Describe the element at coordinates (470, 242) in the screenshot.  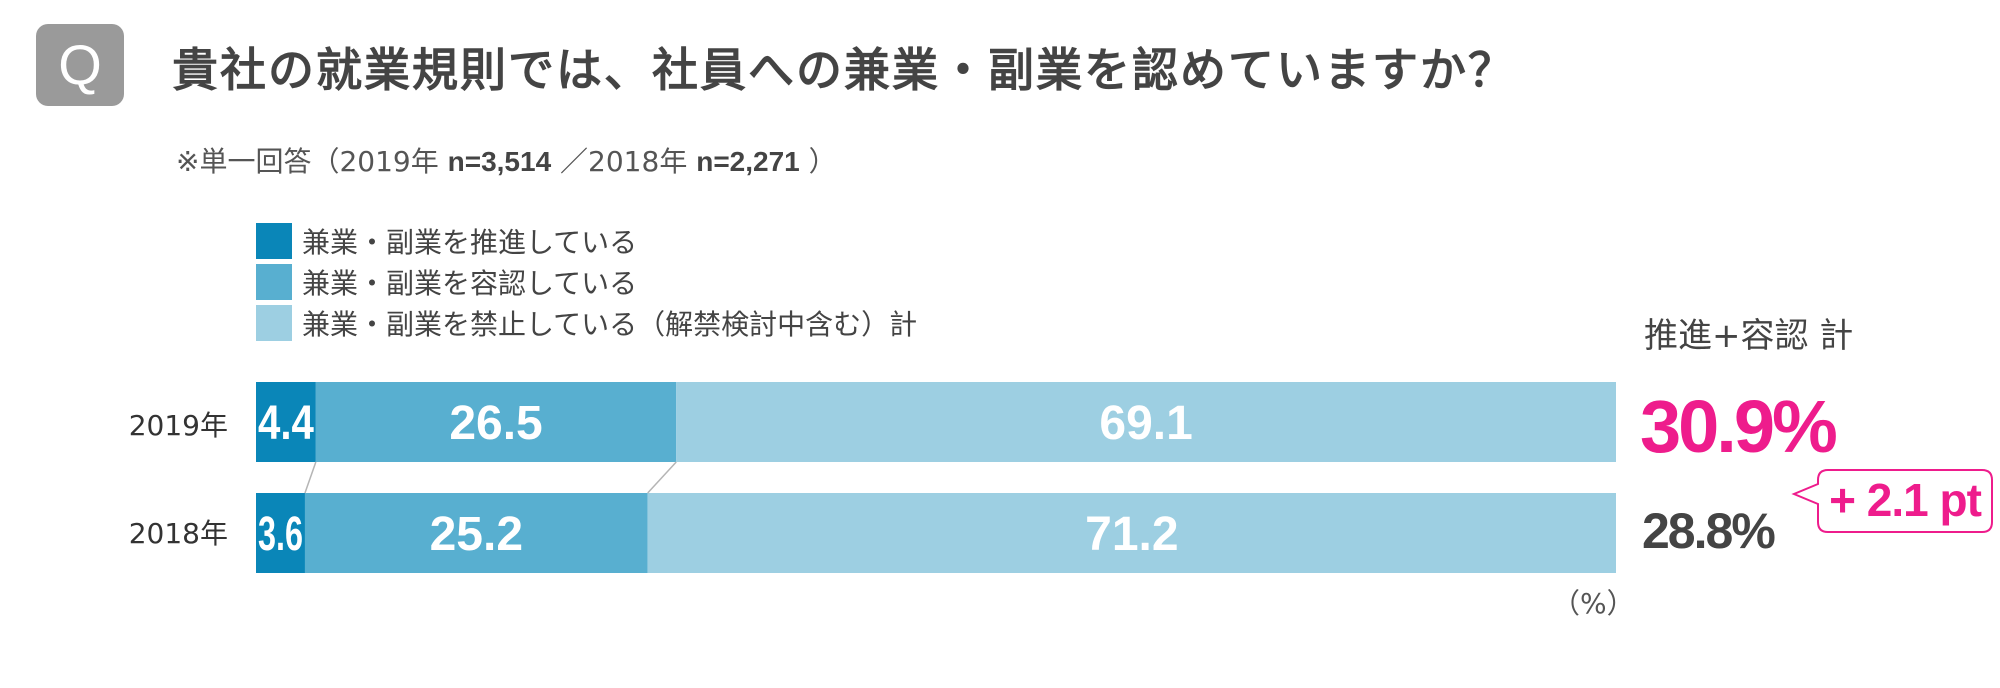
I see `legend-label-promote: 兼業・副業を推進している` at that location.